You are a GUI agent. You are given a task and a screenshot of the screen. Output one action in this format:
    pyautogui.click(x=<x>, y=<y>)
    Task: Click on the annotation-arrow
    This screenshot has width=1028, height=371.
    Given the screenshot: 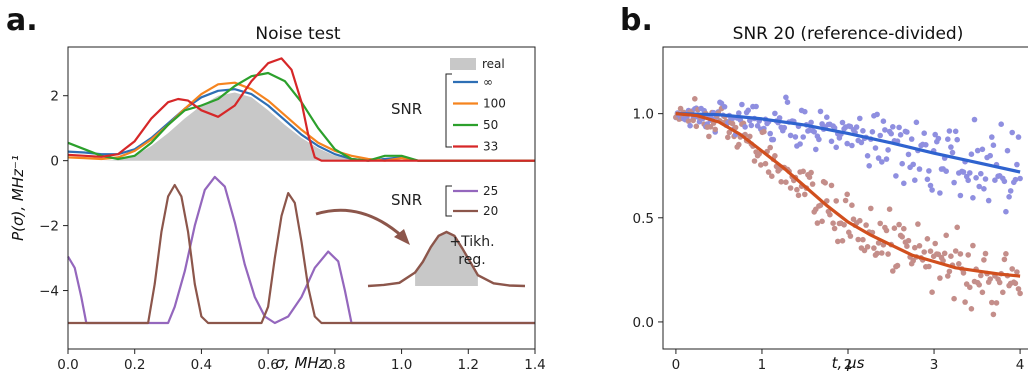 What is the action you would take?
    pyautogui.click(x=360, y=224)
    